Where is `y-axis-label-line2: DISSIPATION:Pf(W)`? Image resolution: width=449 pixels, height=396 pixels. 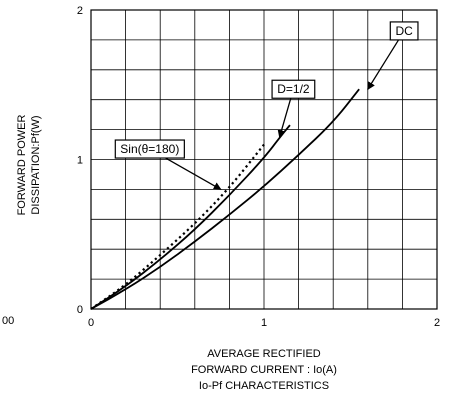
y-axis-label-line2: DISSIPATION:Pf(W) is located at coordinates (36, 164).